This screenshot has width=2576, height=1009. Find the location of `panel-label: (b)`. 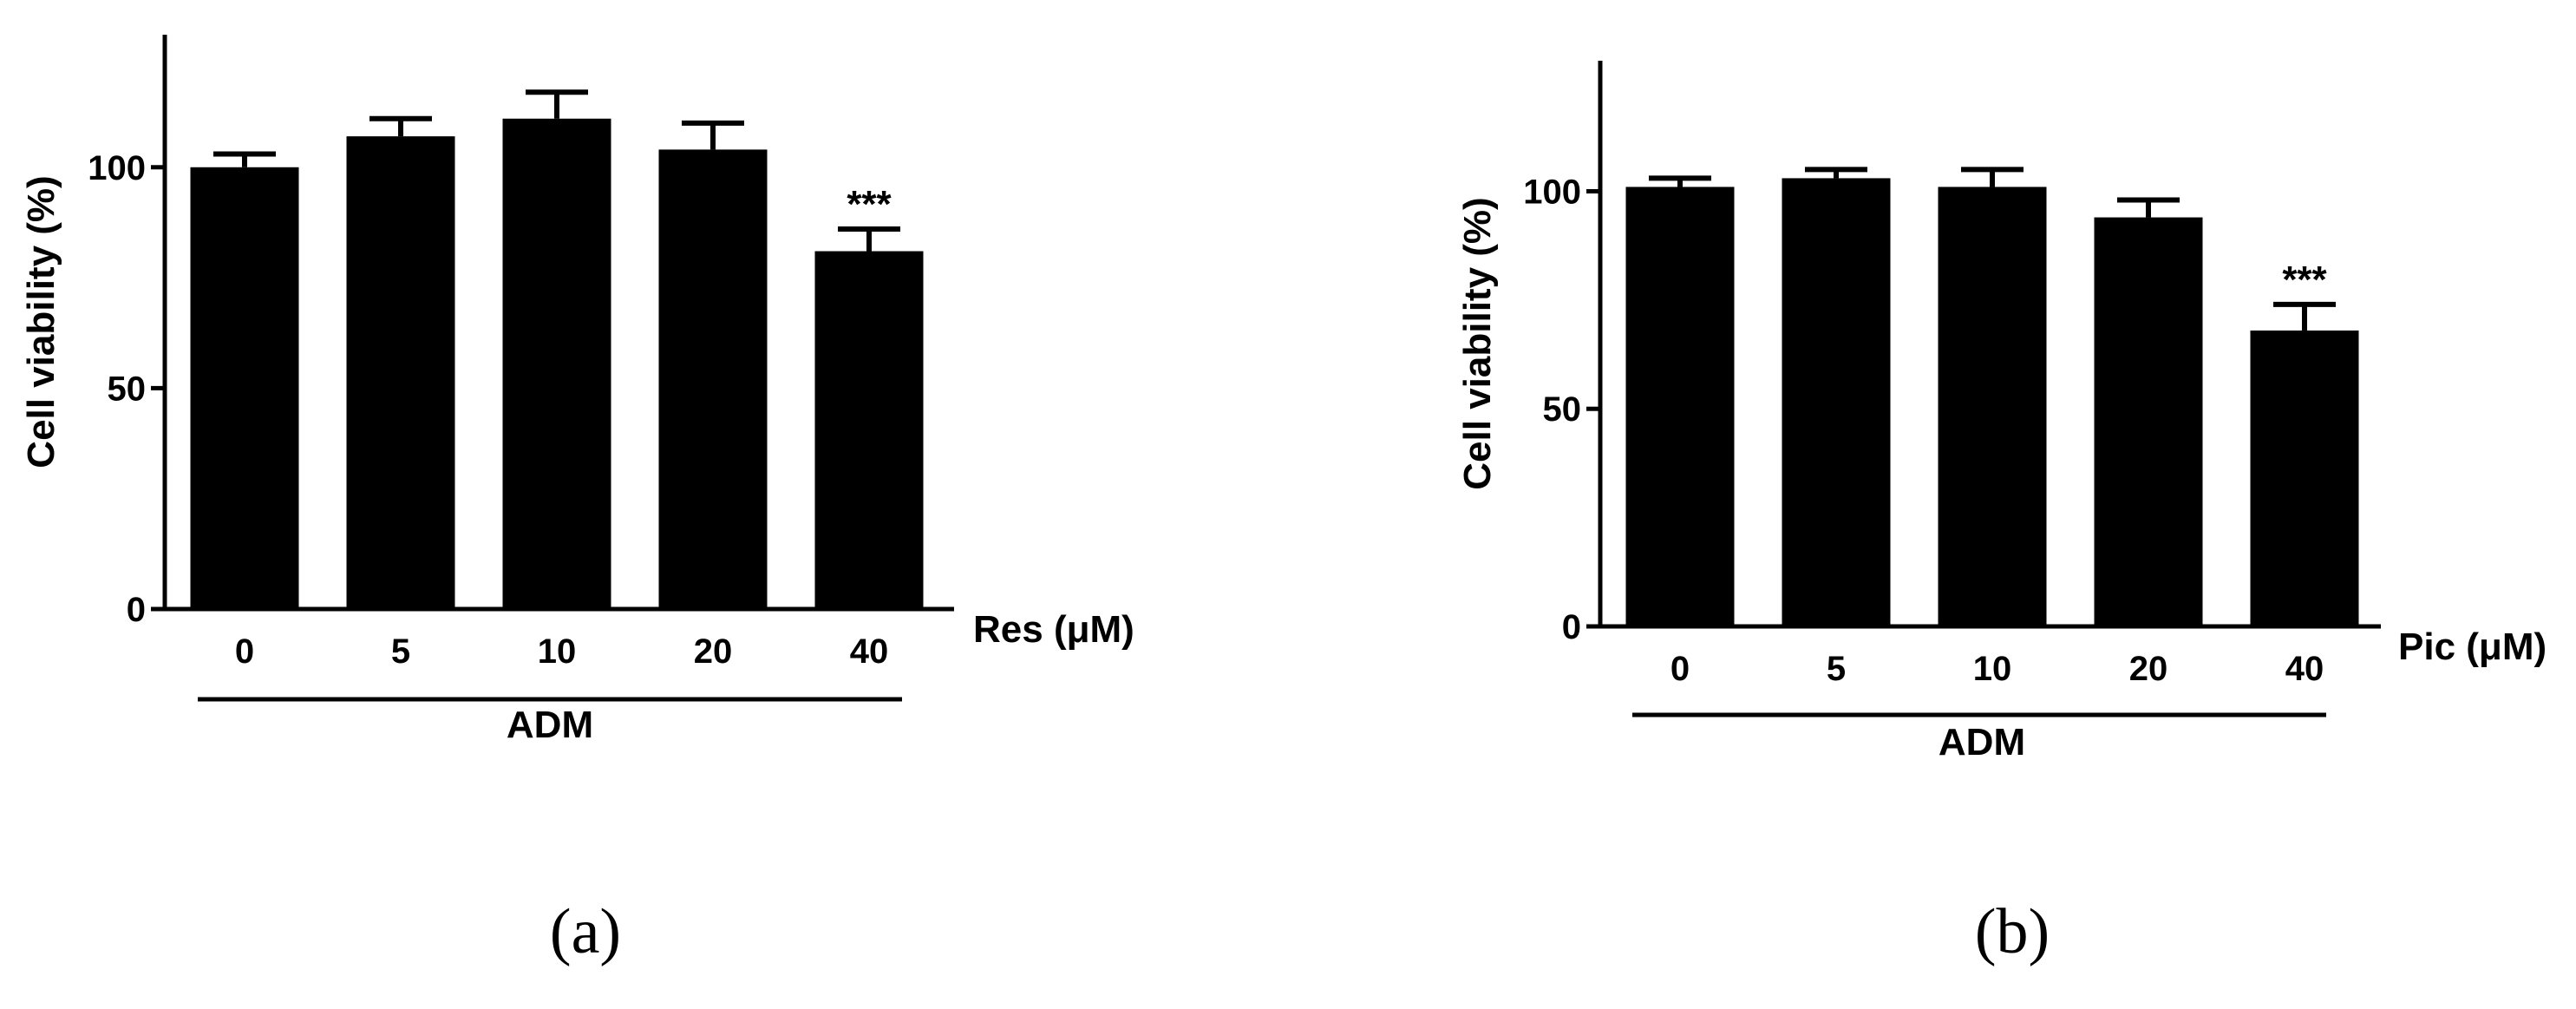

panel-label: (b) is located at coordinates (2012, 931).